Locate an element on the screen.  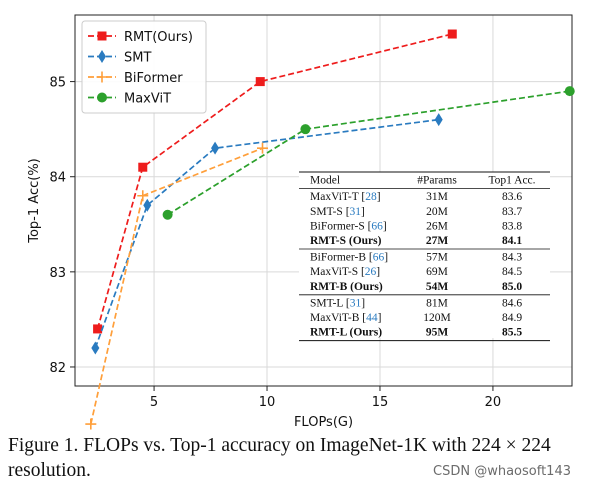
table-cell-model: MaxViT-S [26] is located at coordinates (345, 272).